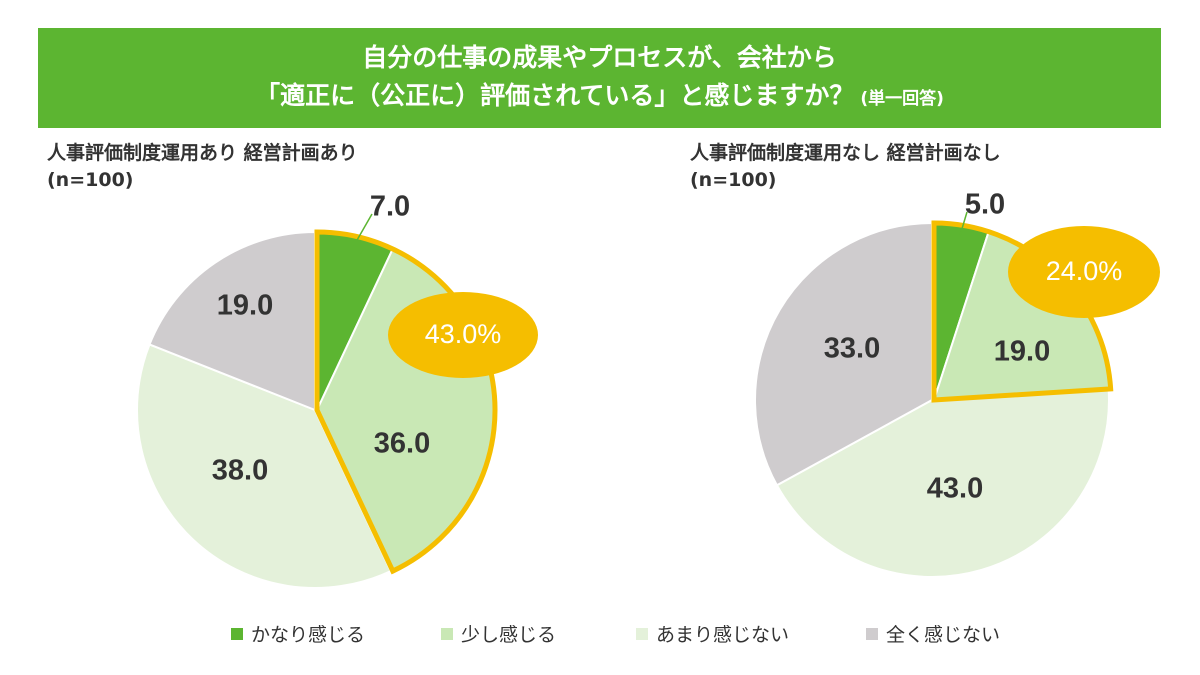 This screenshot has height=675, width=1200. What do you see at coordinates (600, 633) in the screenshot?
I see `legend: かなり感じる 少し感じる あまり感じない 全く感じない` at bounding box center [600, 633].